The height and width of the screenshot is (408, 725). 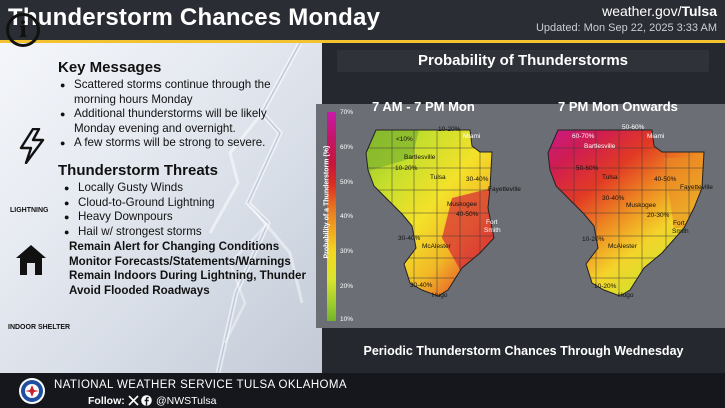 What do you see at coordinates (133, 400) in the screenshot?
I see `x-icon` at bounding box center [133, 400].